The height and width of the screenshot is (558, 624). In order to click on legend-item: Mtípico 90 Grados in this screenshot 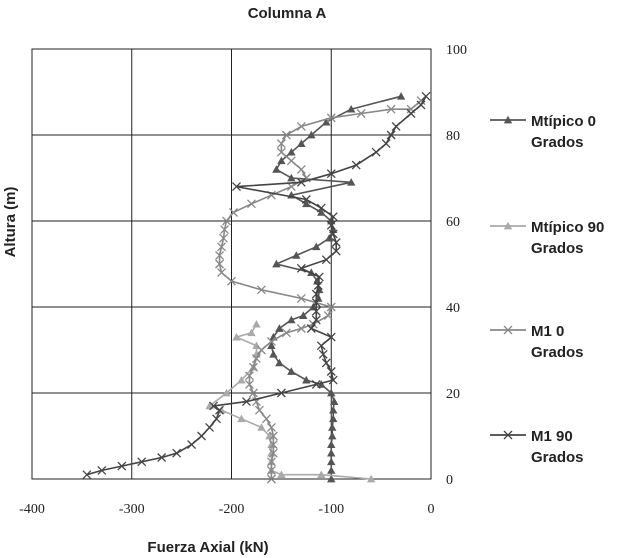, I will do `click(547, 238)`.